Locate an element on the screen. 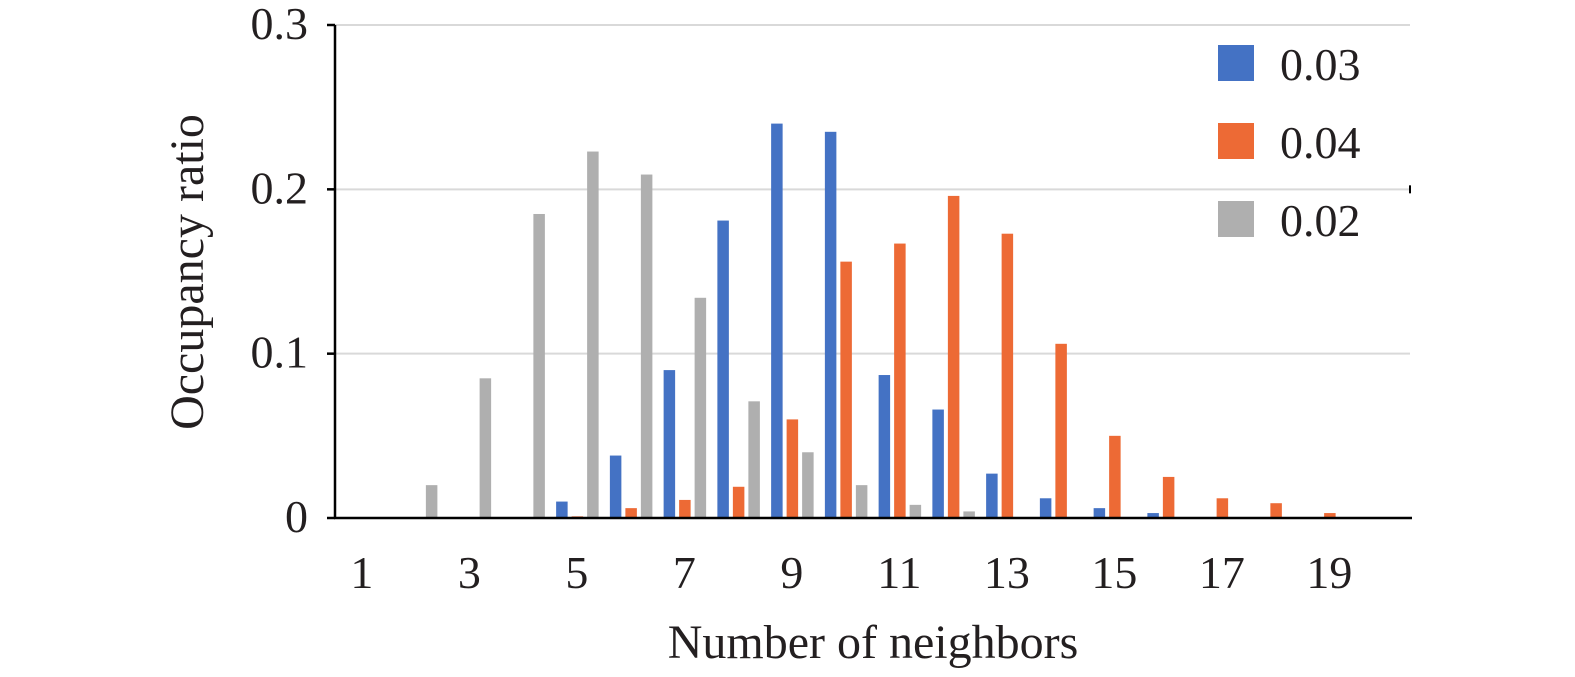 This screenshot has height=677, width=1575. x-tick-label: 17 is located at coordinates (1222, 572).